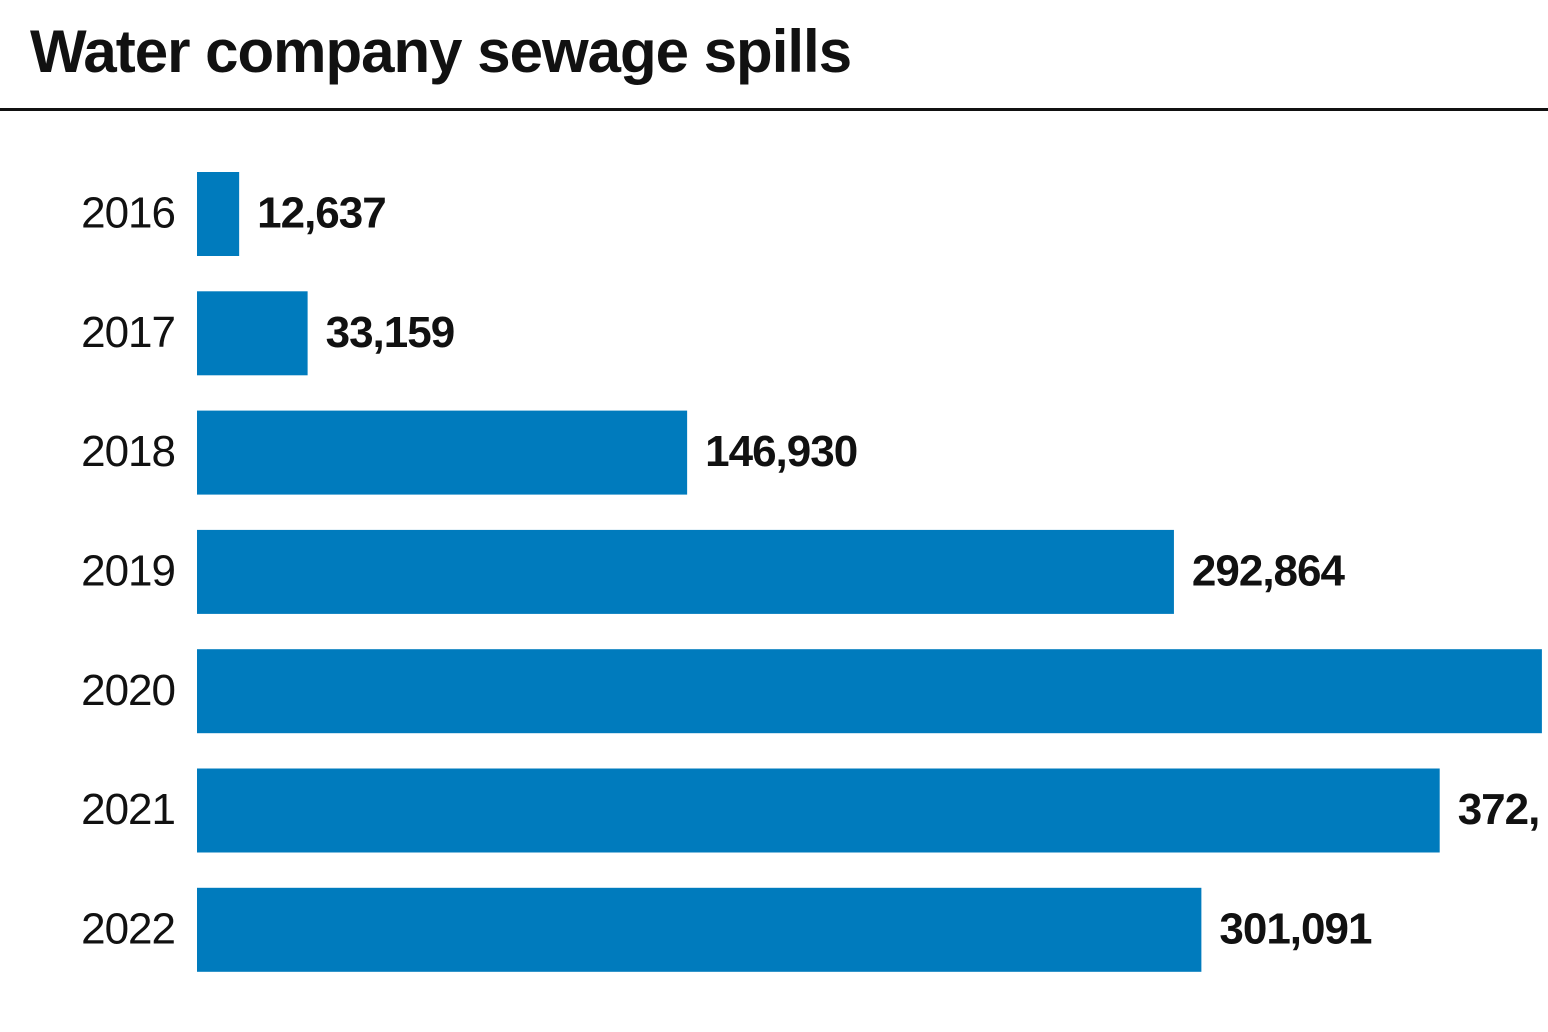 This screenshot has height=1032, width=1548. I want to click on y-tick-label: 2019, so click(128, 571).